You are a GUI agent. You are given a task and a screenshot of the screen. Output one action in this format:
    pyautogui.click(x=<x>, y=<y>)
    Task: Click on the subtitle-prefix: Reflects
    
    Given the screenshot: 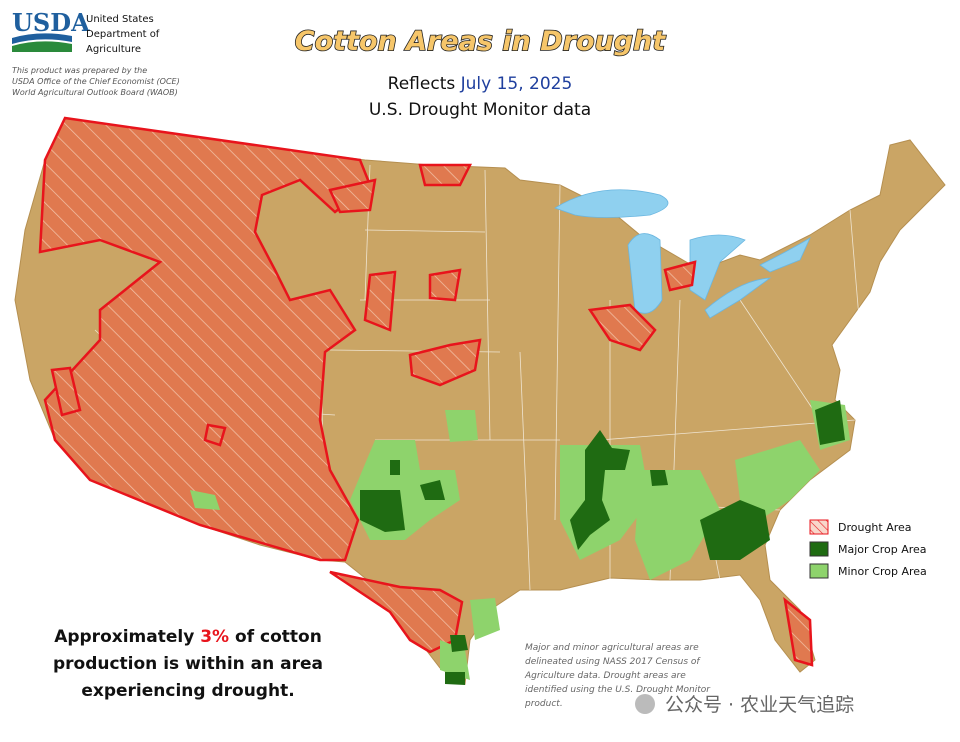 What is the action you would take?
    pyautogui.click(x=422, y=84)
    